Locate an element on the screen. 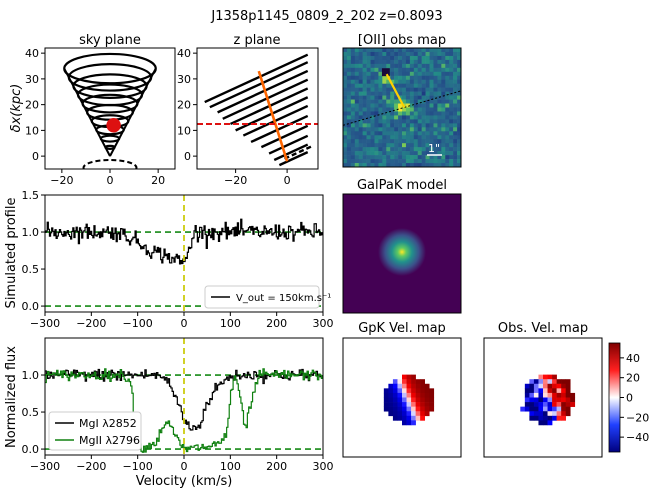 The image size is (654, 491). z-plane-plot is located at coordinates (257, 110).